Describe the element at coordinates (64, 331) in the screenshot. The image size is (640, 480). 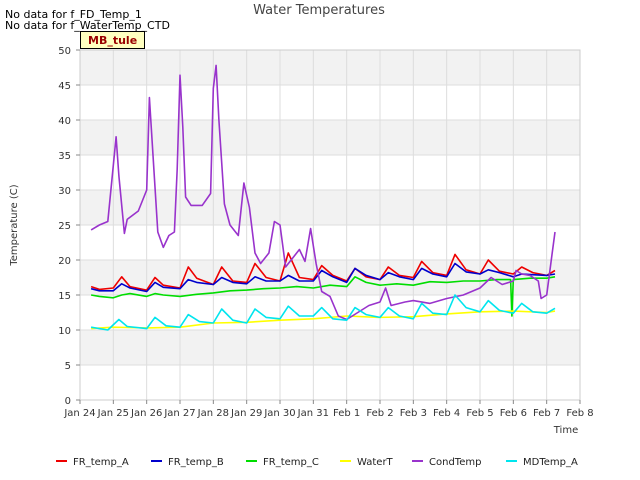
I see `y-tick-label: 10` at that location.